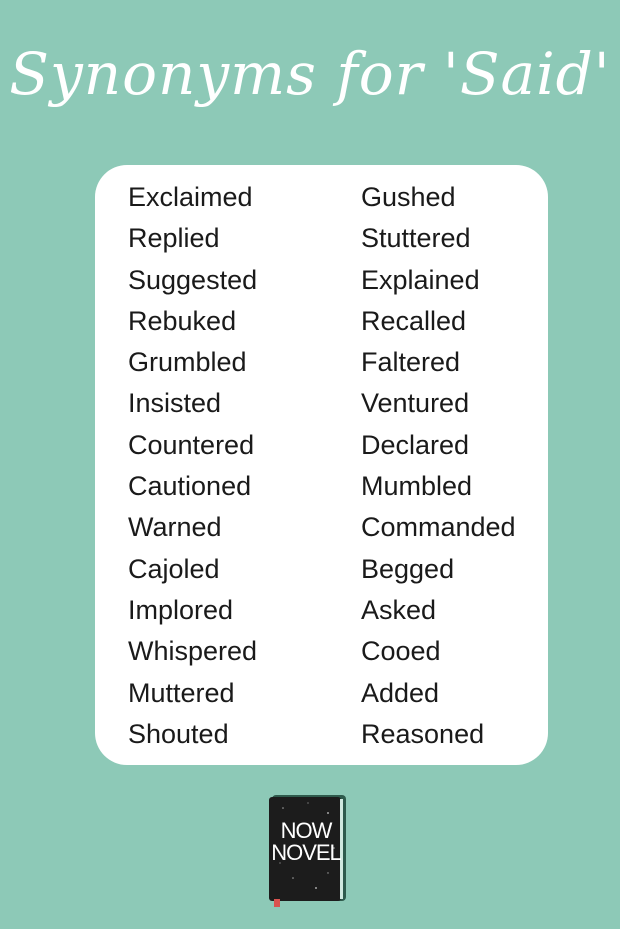 Image resolution: width=620 pixels, height=929 pixels. I want to click on synonym-word: Explained, so click(420, 279).